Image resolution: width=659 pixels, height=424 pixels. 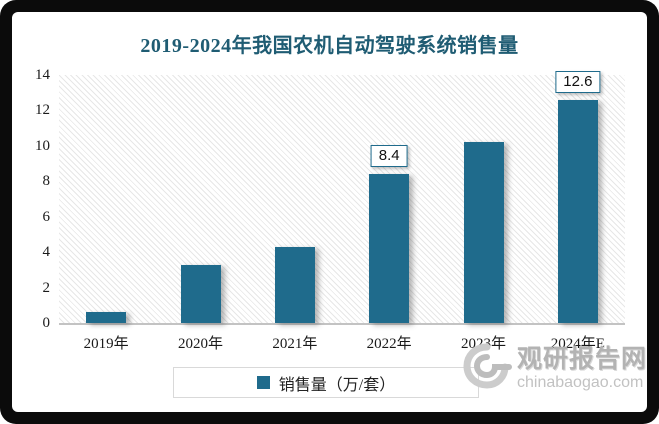 I want to click on x-tick-label-2021年: 2021年, so click(x=295, y=344).